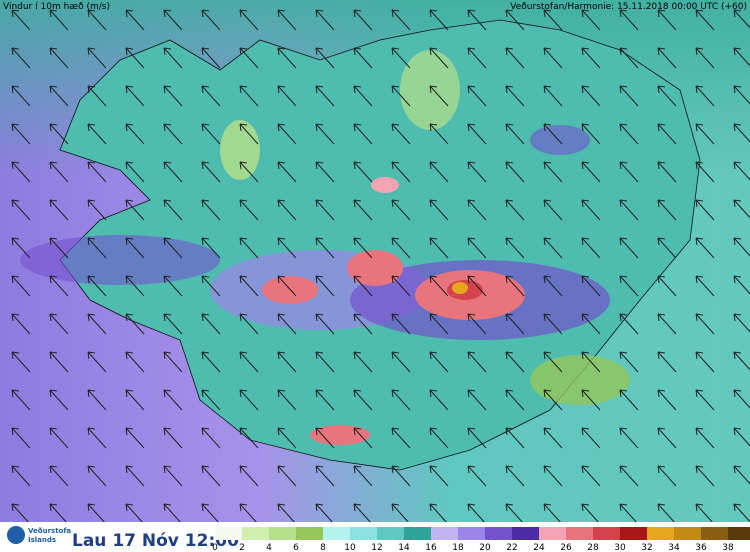  I want to click on map-title: Vindur í 10m hæð (m/s), so click(56, 7).